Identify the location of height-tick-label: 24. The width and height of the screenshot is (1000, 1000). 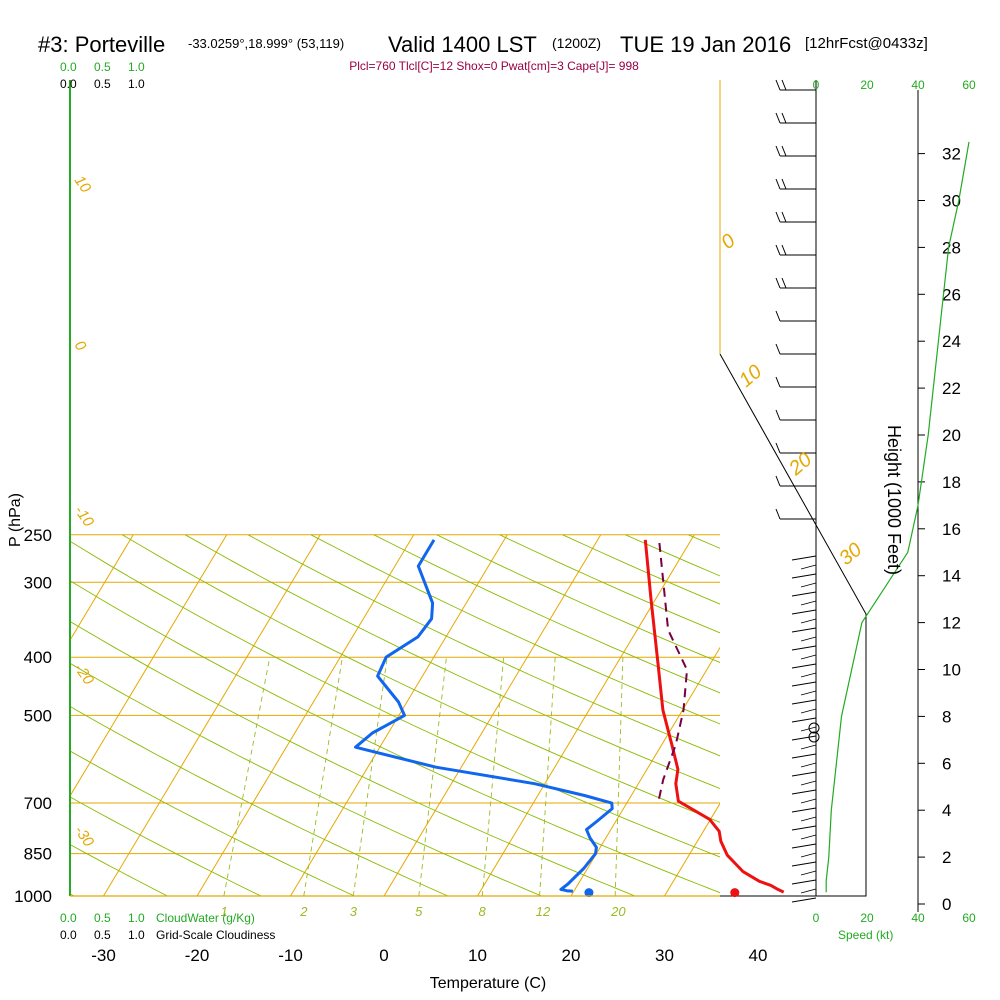
(951, 341).